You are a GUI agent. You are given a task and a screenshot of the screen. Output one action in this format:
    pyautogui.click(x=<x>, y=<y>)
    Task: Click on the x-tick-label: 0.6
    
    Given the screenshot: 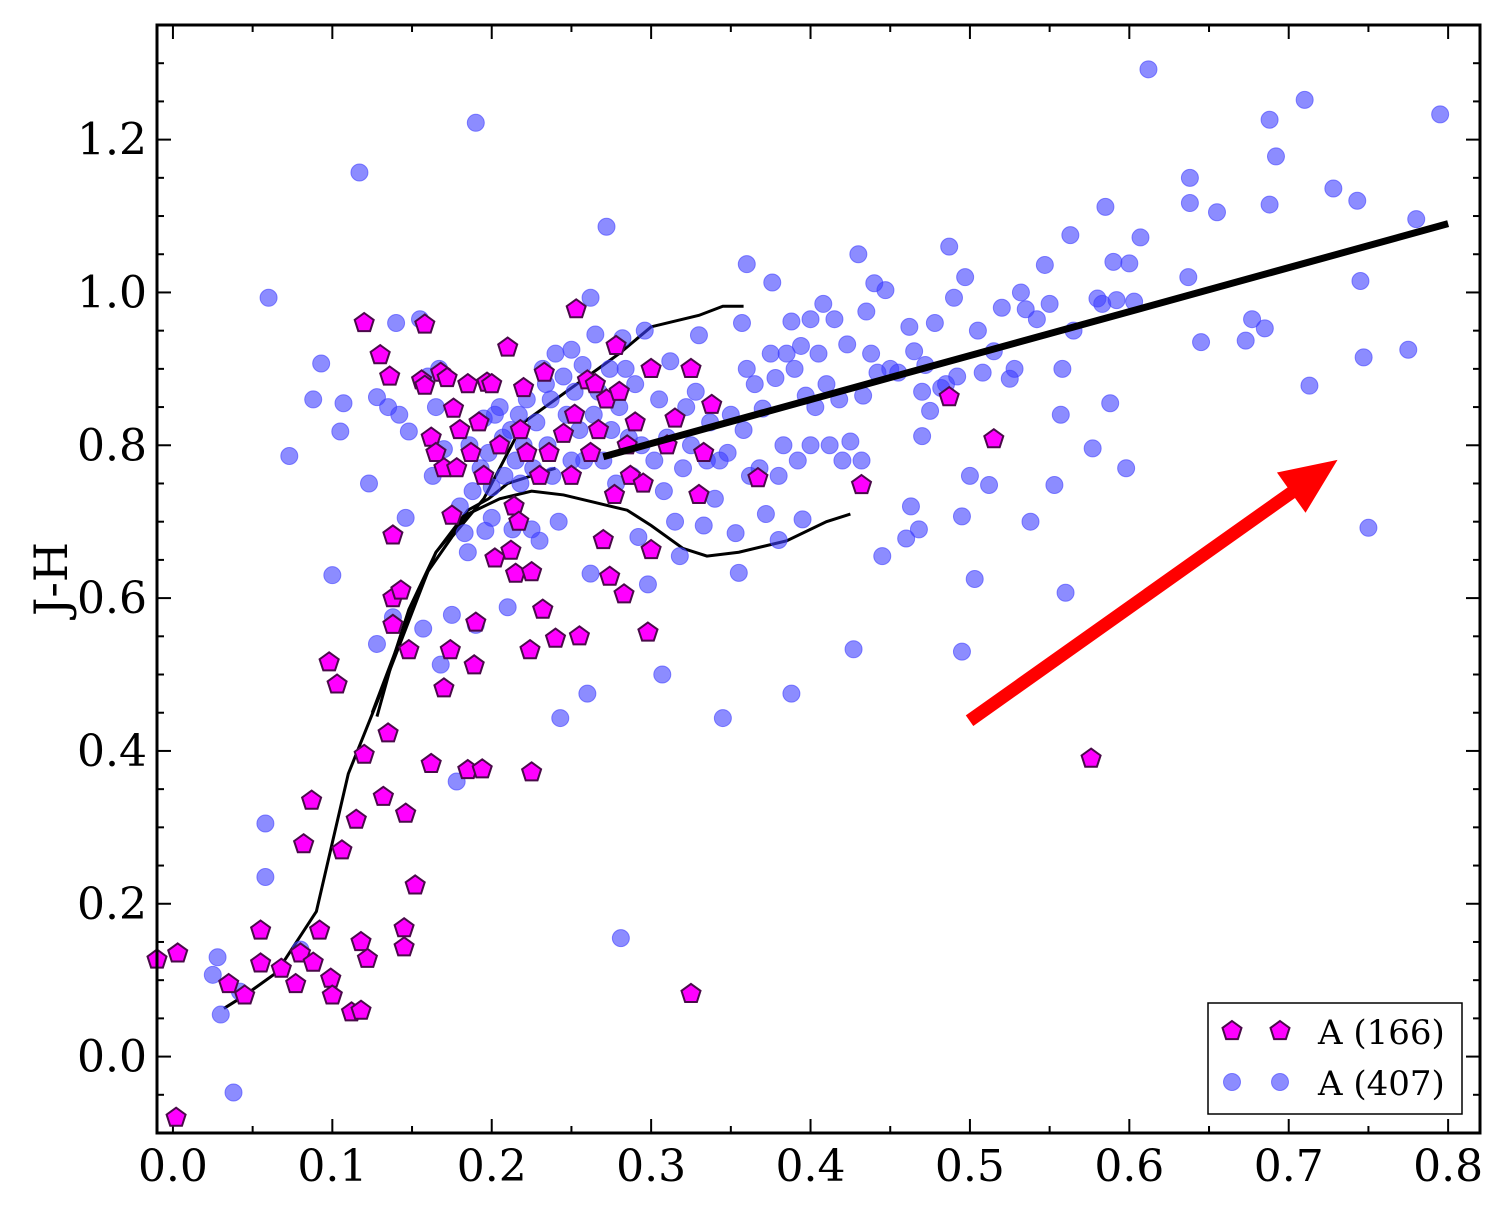 What is the action you would take?
    pyautogui.click(x=1129, y=1166)
    